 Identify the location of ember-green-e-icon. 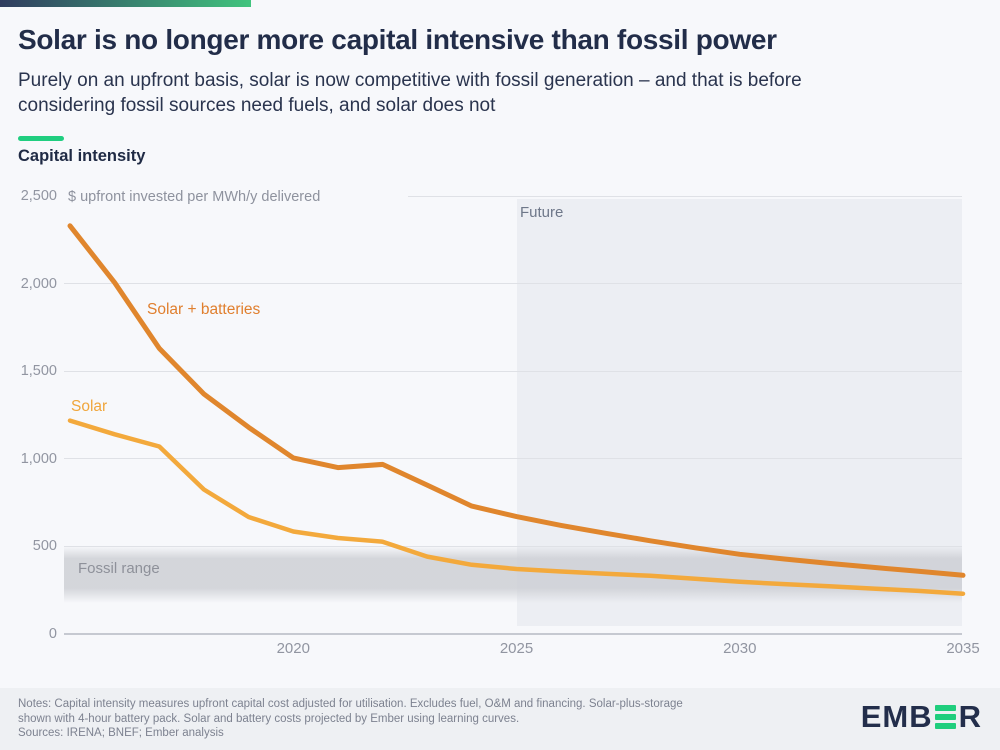
(945, 717).